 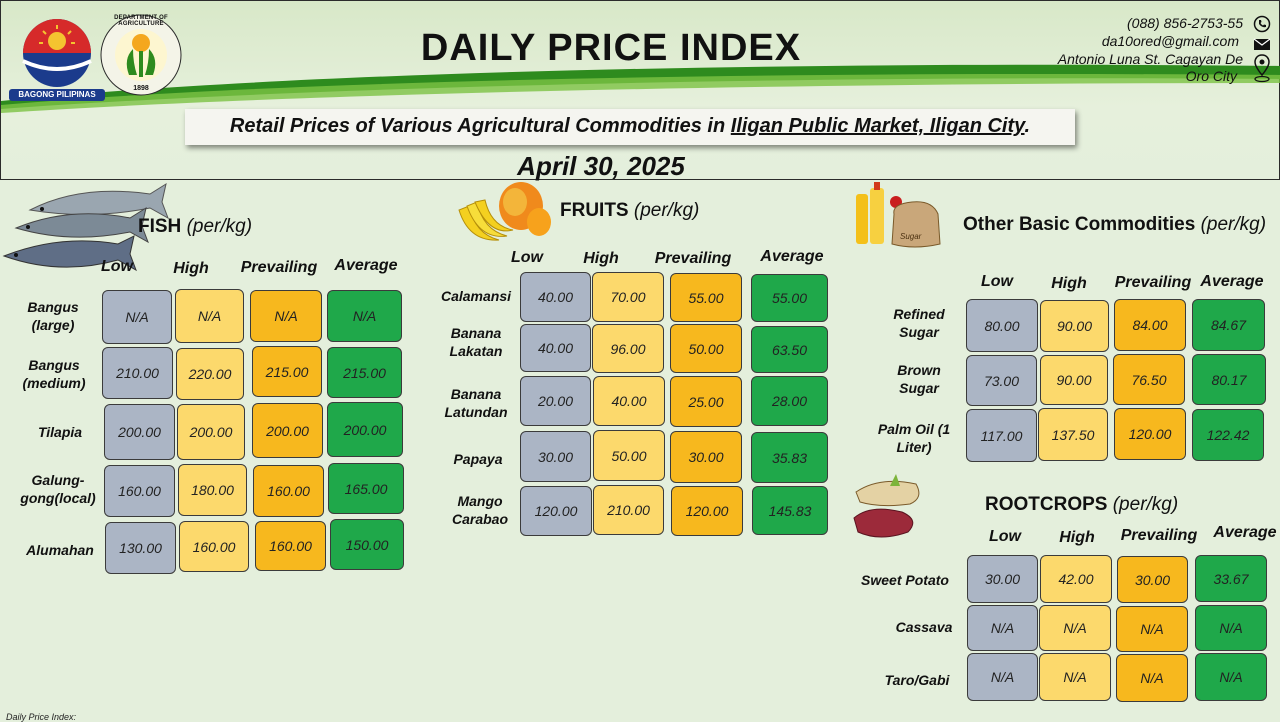 I want to click on fish-cell-prevailing: 215.00, so click(x=287, y=371).